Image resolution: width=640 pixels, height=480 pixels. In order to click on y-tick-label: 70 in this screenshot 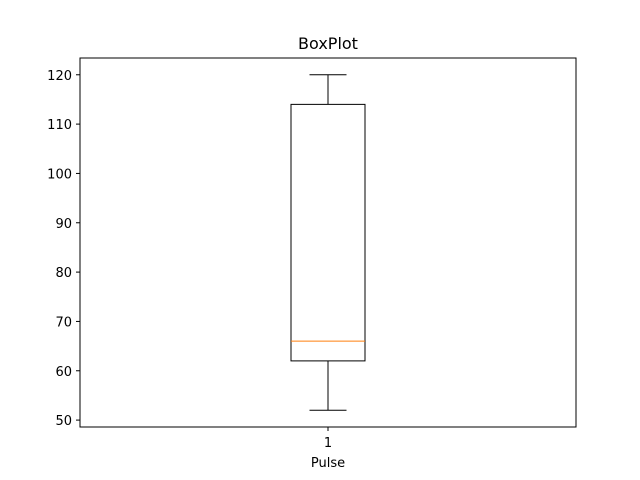, I will do `click(63, 322)`.